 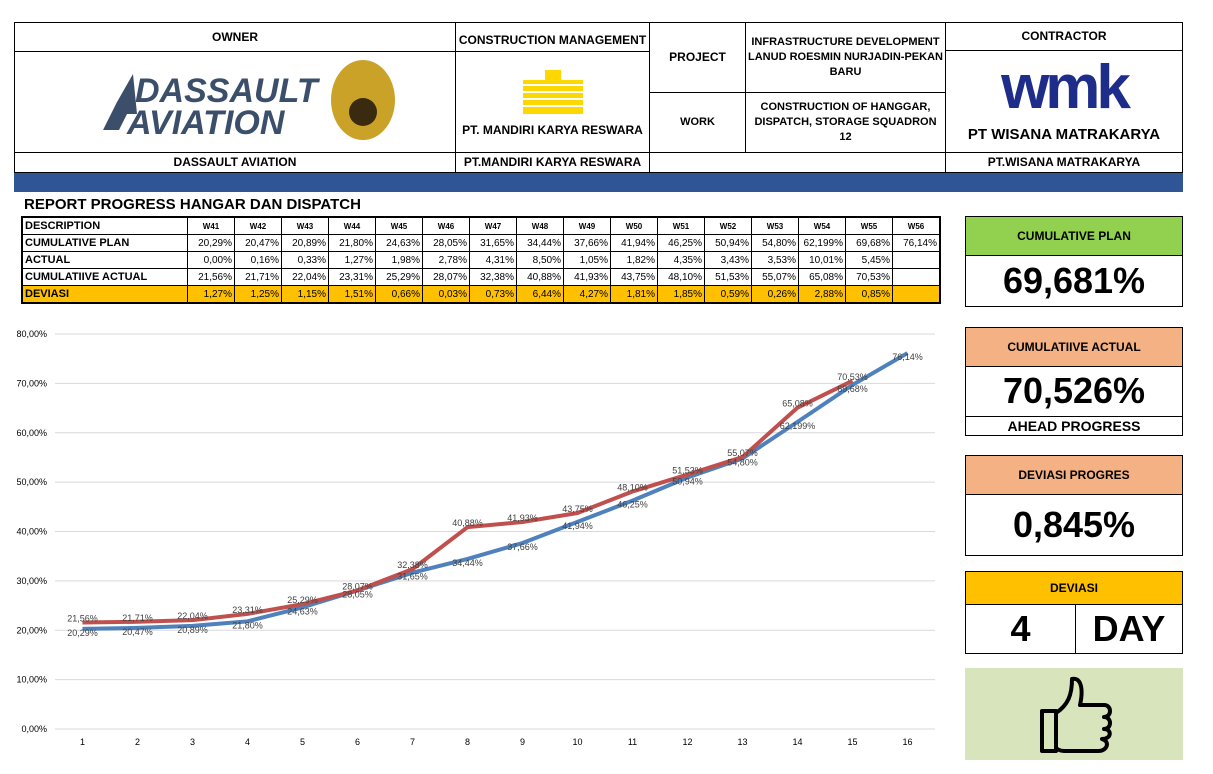 What do you see at coordinates (1074, 525) in the screenshot?
I see `deviation-value: 0,845%` at bounding box center [1074, 525].